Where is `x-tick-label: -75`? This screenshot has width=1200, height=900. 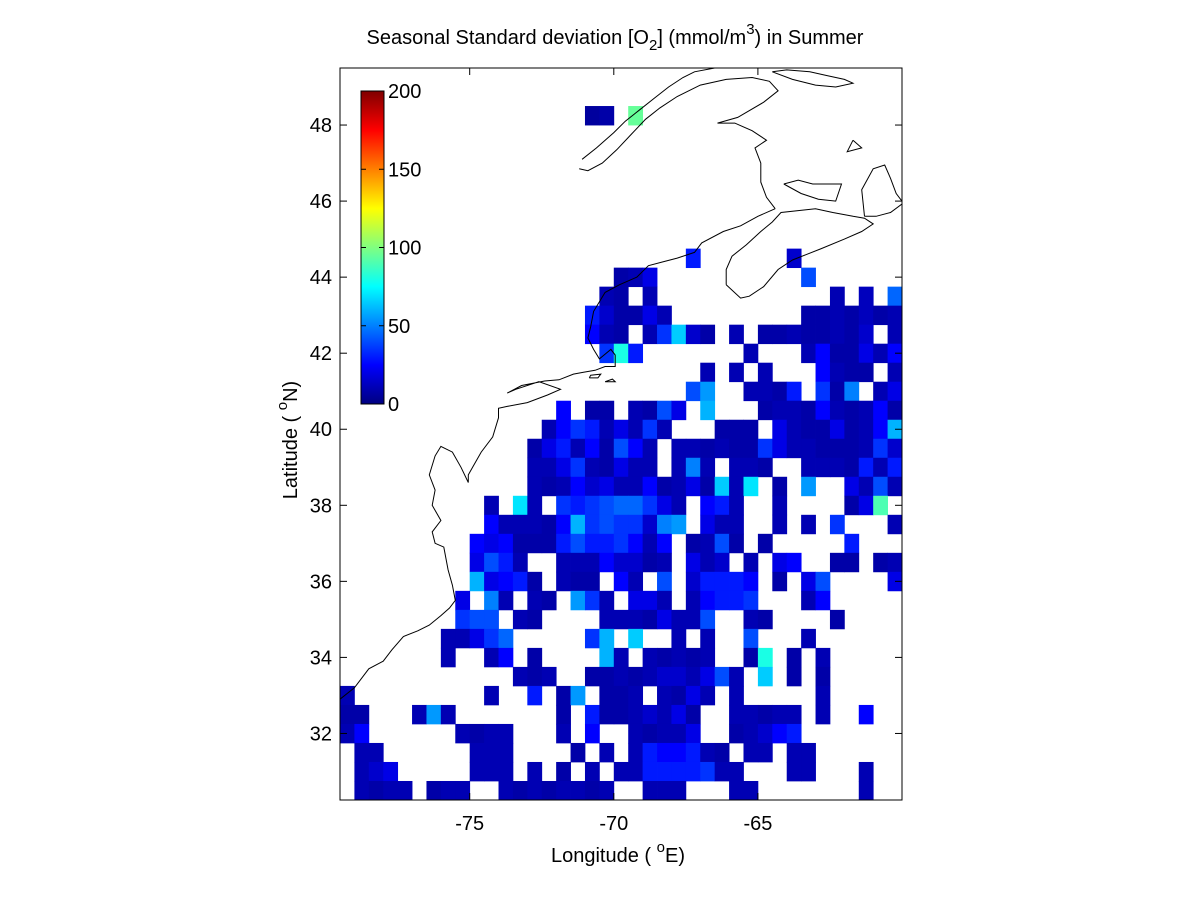
x-tick-label: -75 is located at coordinates (469, 824).